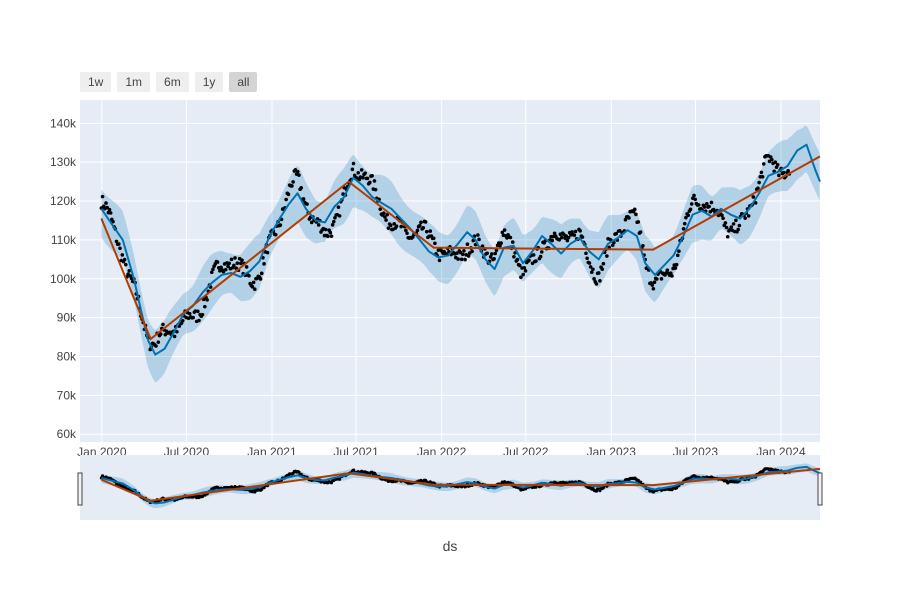 This screenshot has width=900, height=600. I want to click on range-slider-background, so click(450, 487).